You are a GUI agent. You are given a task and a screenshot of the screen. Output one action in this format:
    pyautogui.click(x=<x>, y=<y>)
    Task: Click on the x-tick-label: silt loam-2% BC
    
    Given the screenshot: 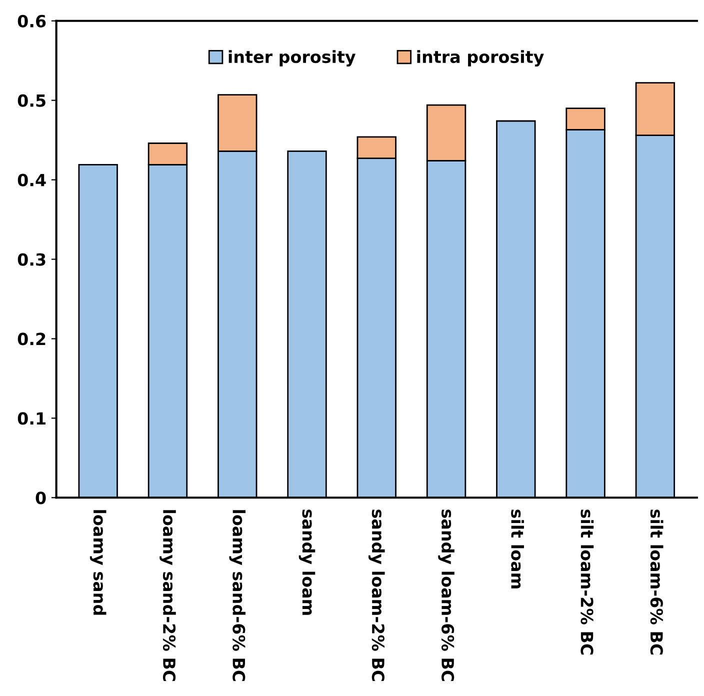 What is the action you would take?
    pyautogui.click(x=587, y=582)
    